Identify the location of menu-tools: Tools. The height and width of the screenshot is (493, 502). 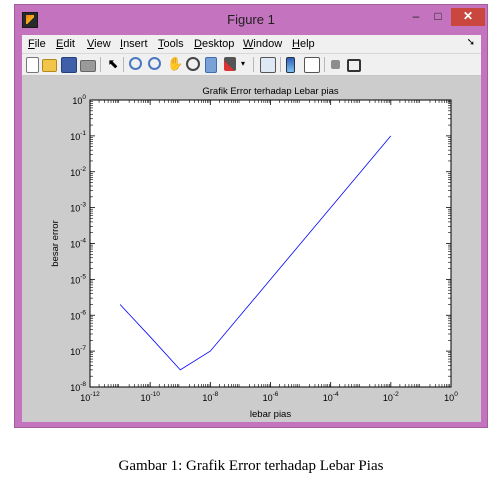
(171, 44).